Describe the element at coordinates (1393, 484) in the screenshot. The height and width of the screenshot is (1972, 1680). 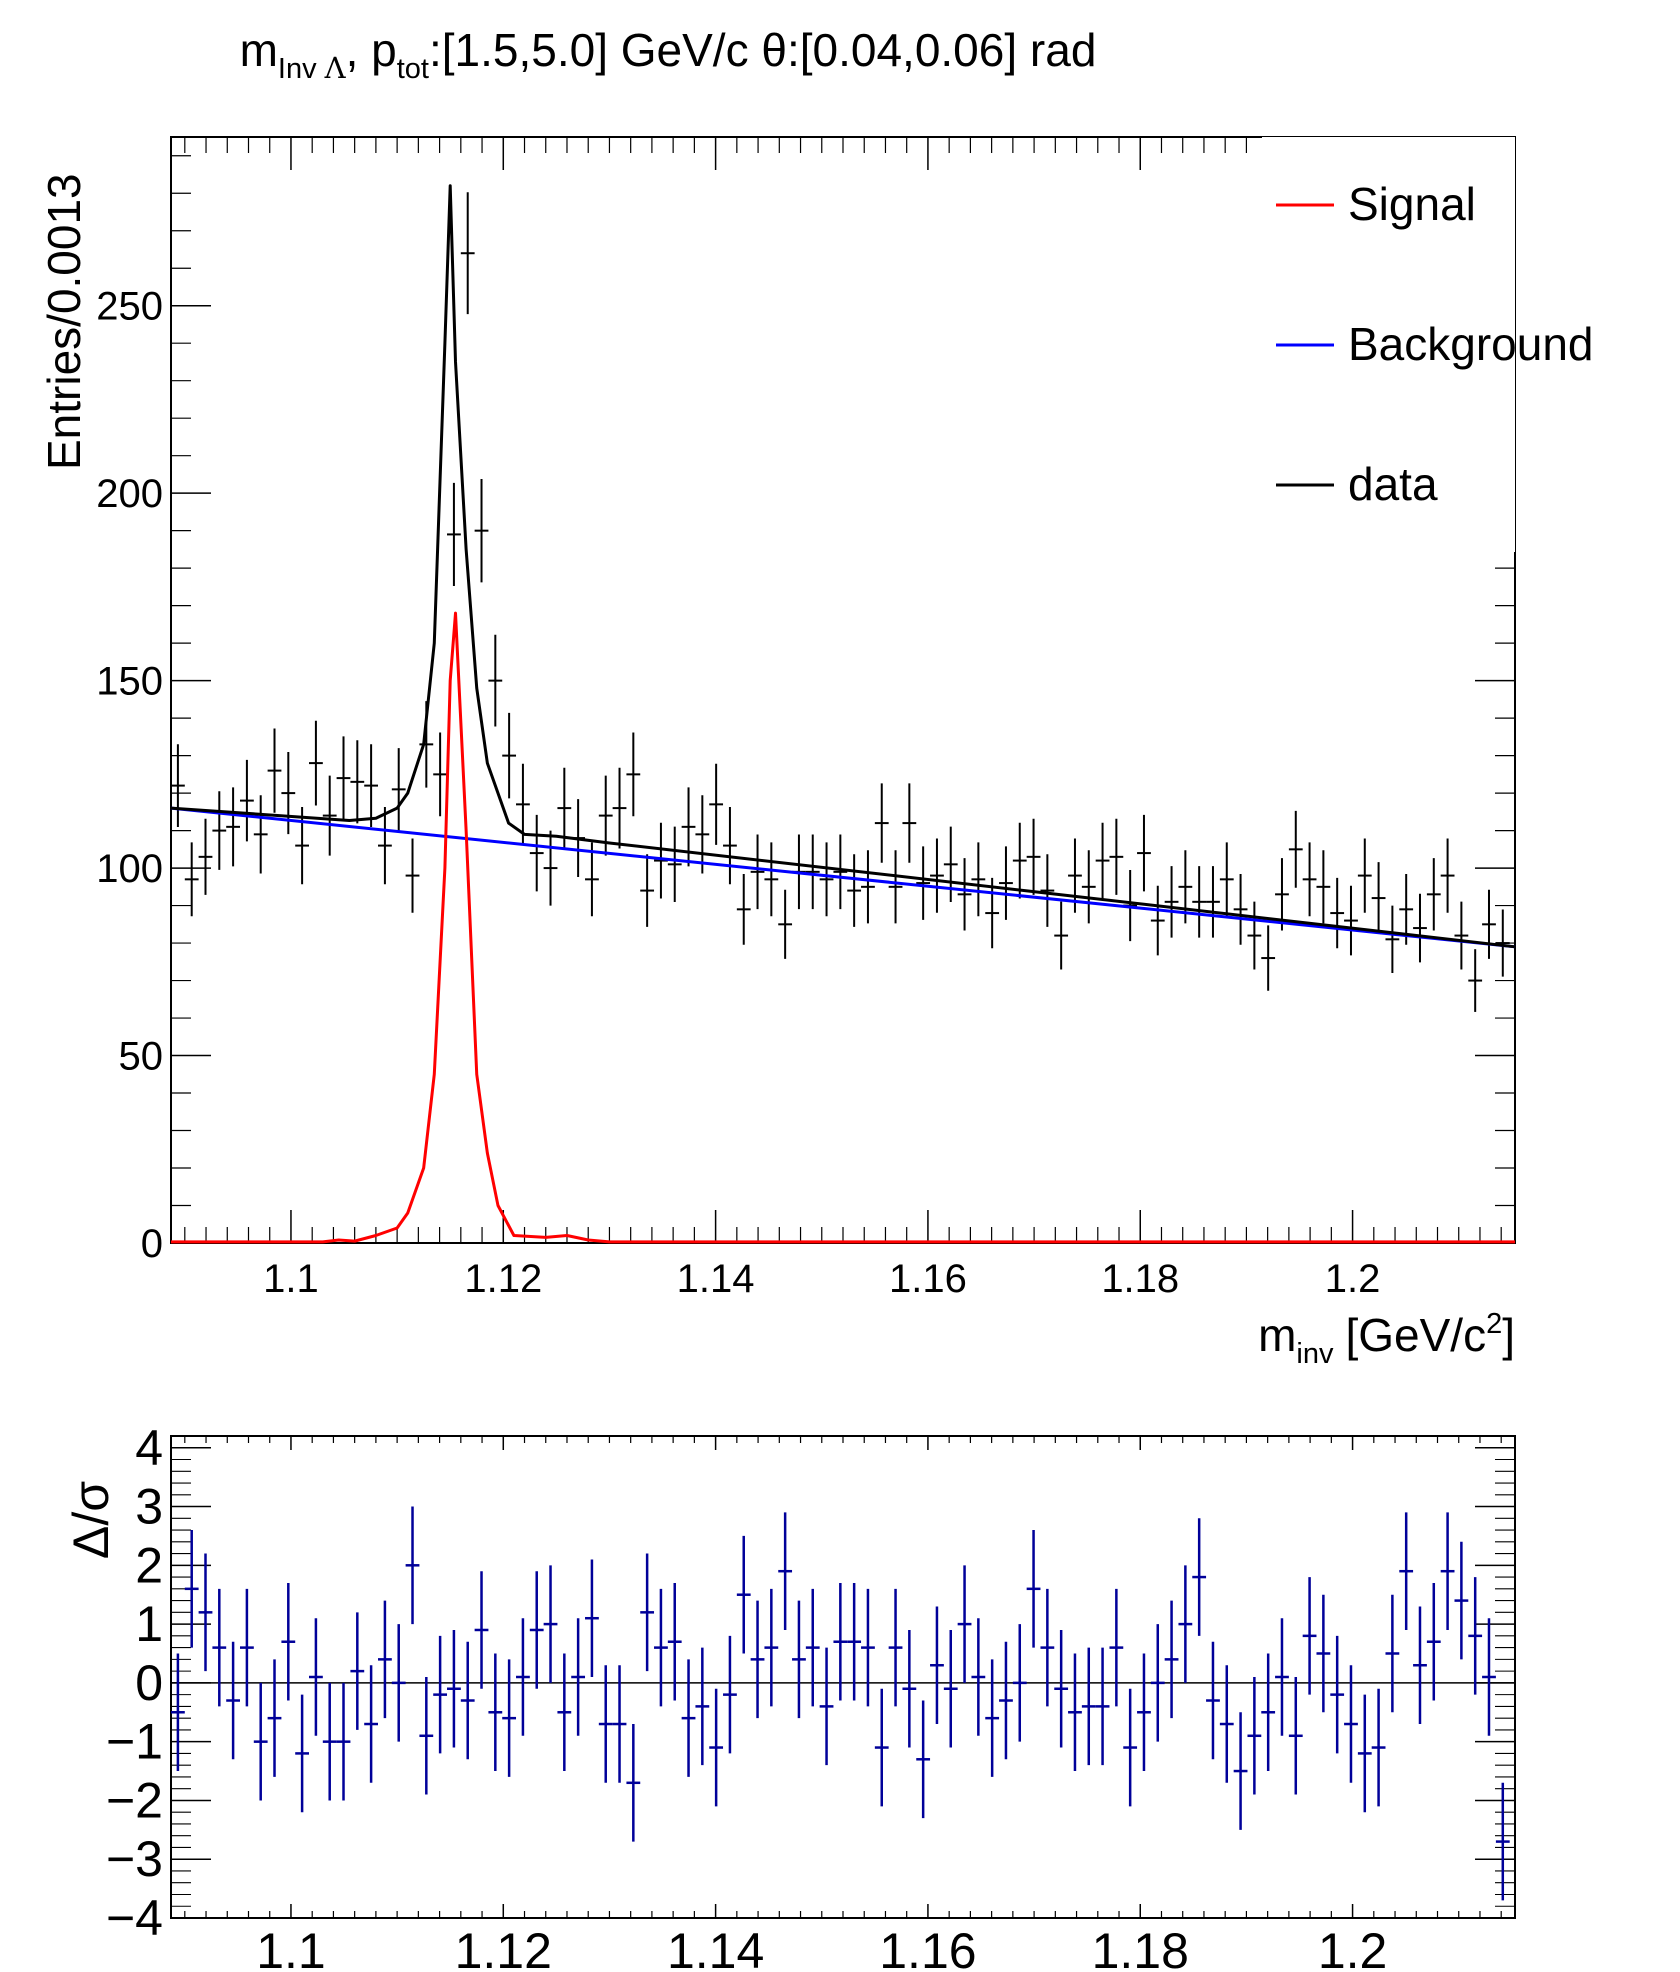
I see `legend-data-label: data` at that location.